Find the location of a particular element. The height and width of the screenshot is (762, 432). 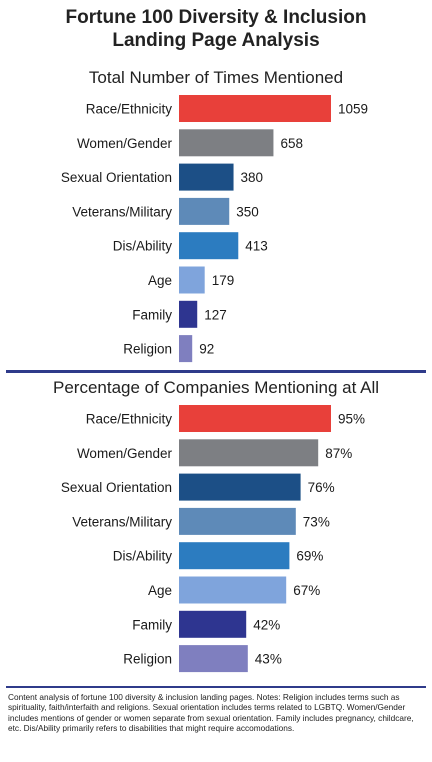

chart1-bar-veterans-military is located at coordinates (204, 211).